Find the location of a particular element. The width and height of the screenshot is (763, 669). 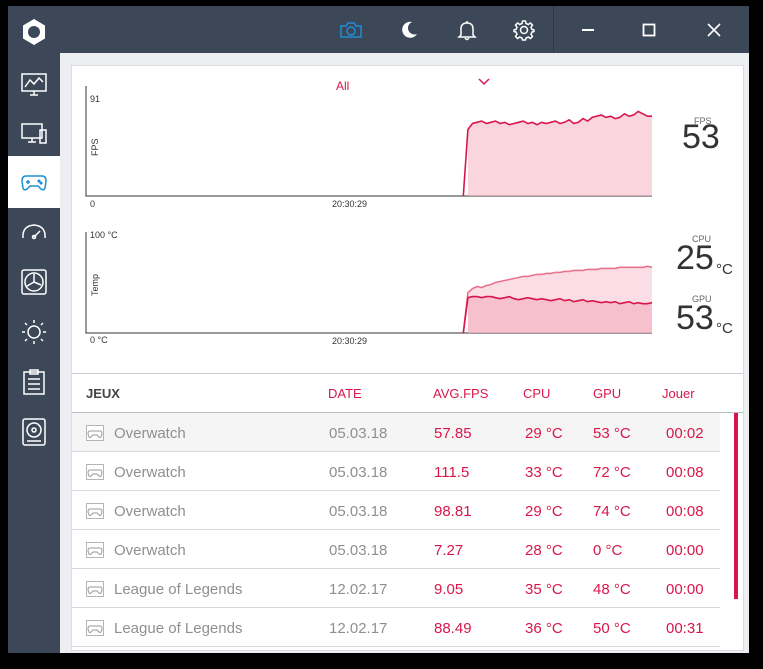

game-play-time: 00:00 is located at coordinates (685, 550).